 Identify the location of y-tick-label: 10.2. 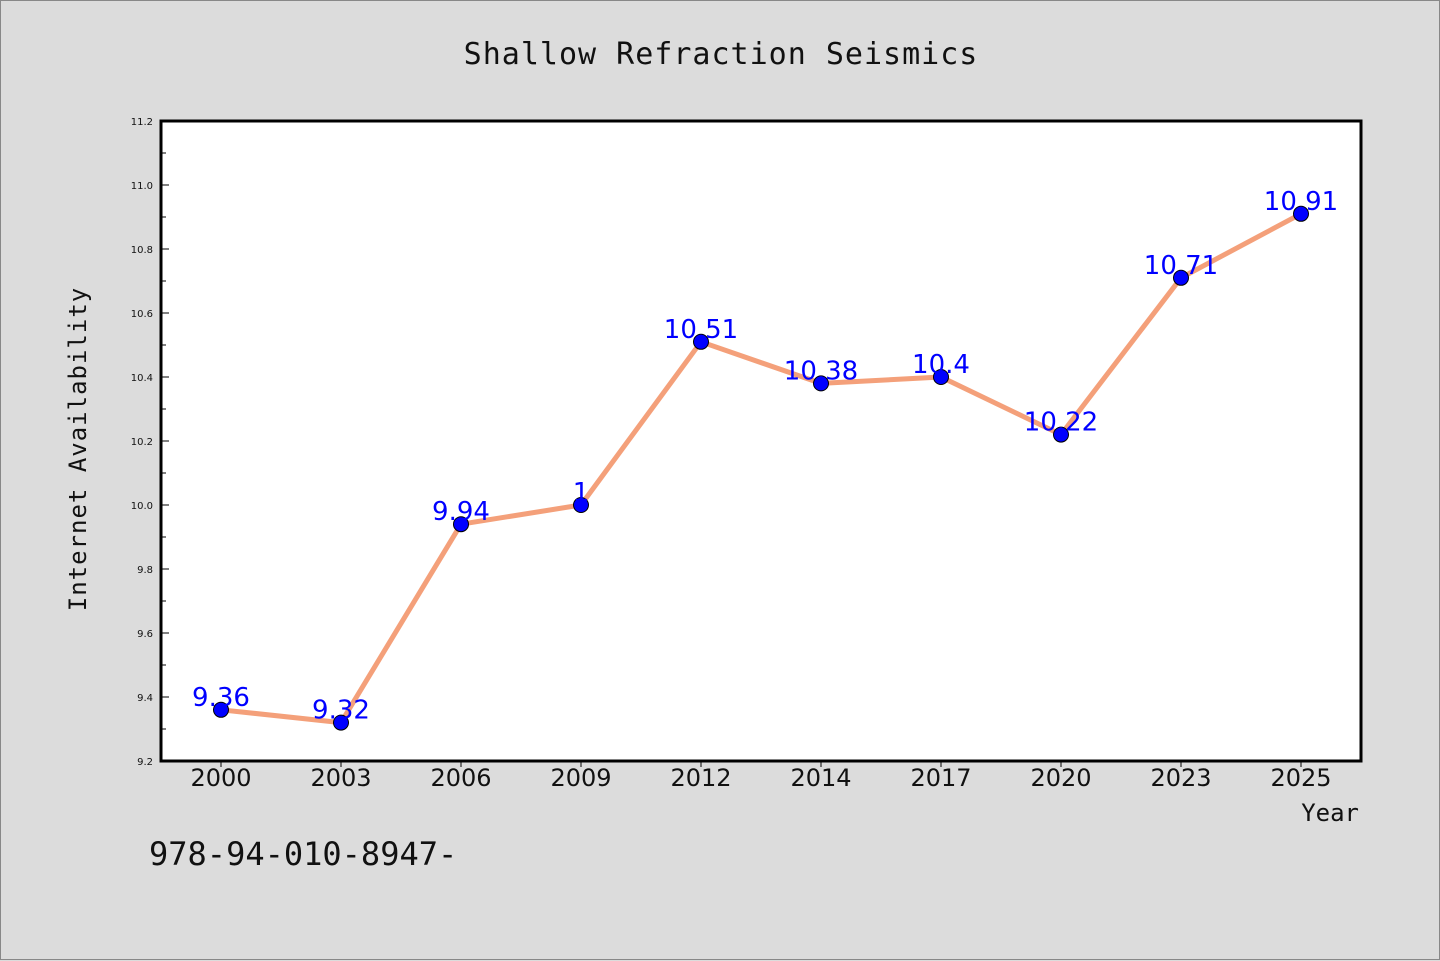
(142, 442).